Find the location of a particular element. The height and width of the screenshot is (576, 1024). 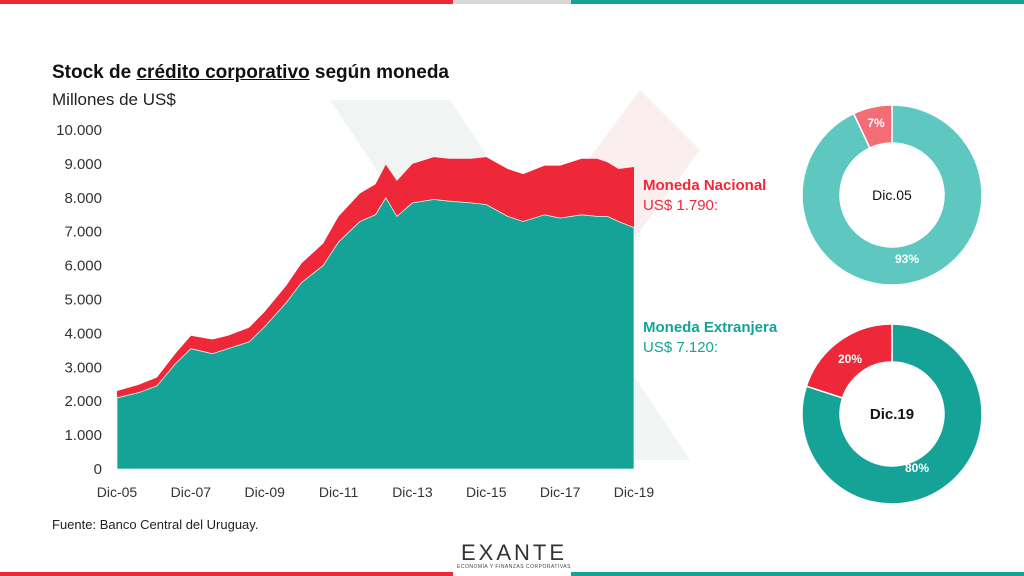

donut-center-label: Dic.05 is located at coordinates (892, 195).